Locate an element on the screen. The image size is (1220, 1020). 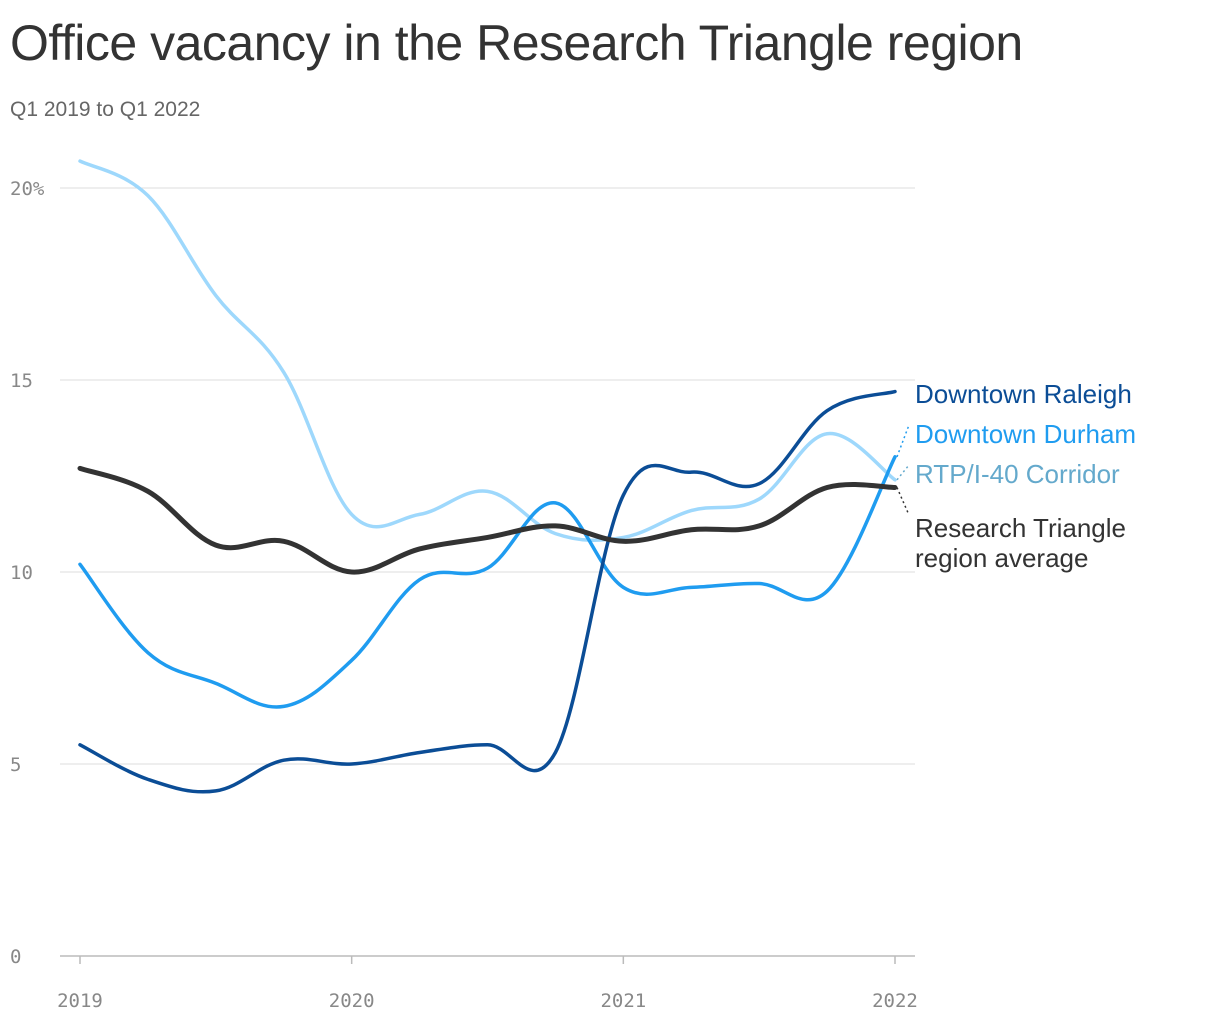
y-tick-label: 15 is located at coordinates (21, 381).